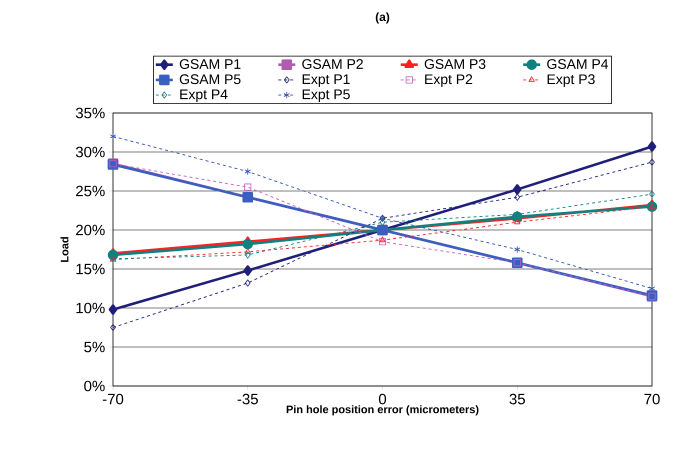 This screenshot has height=454, width=681. Describe the element at coordinates (571, 80) in the screenshot. I see `legend-label: Expt P3` at that location.